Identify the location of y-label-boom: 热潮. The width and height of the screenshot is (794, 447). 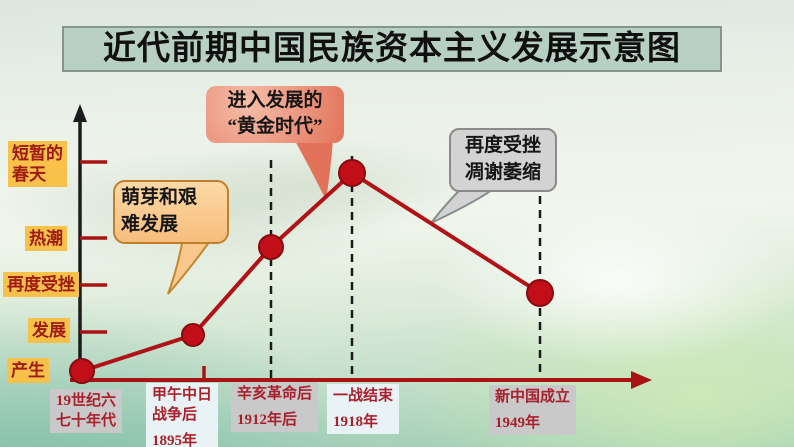
(46, 238).